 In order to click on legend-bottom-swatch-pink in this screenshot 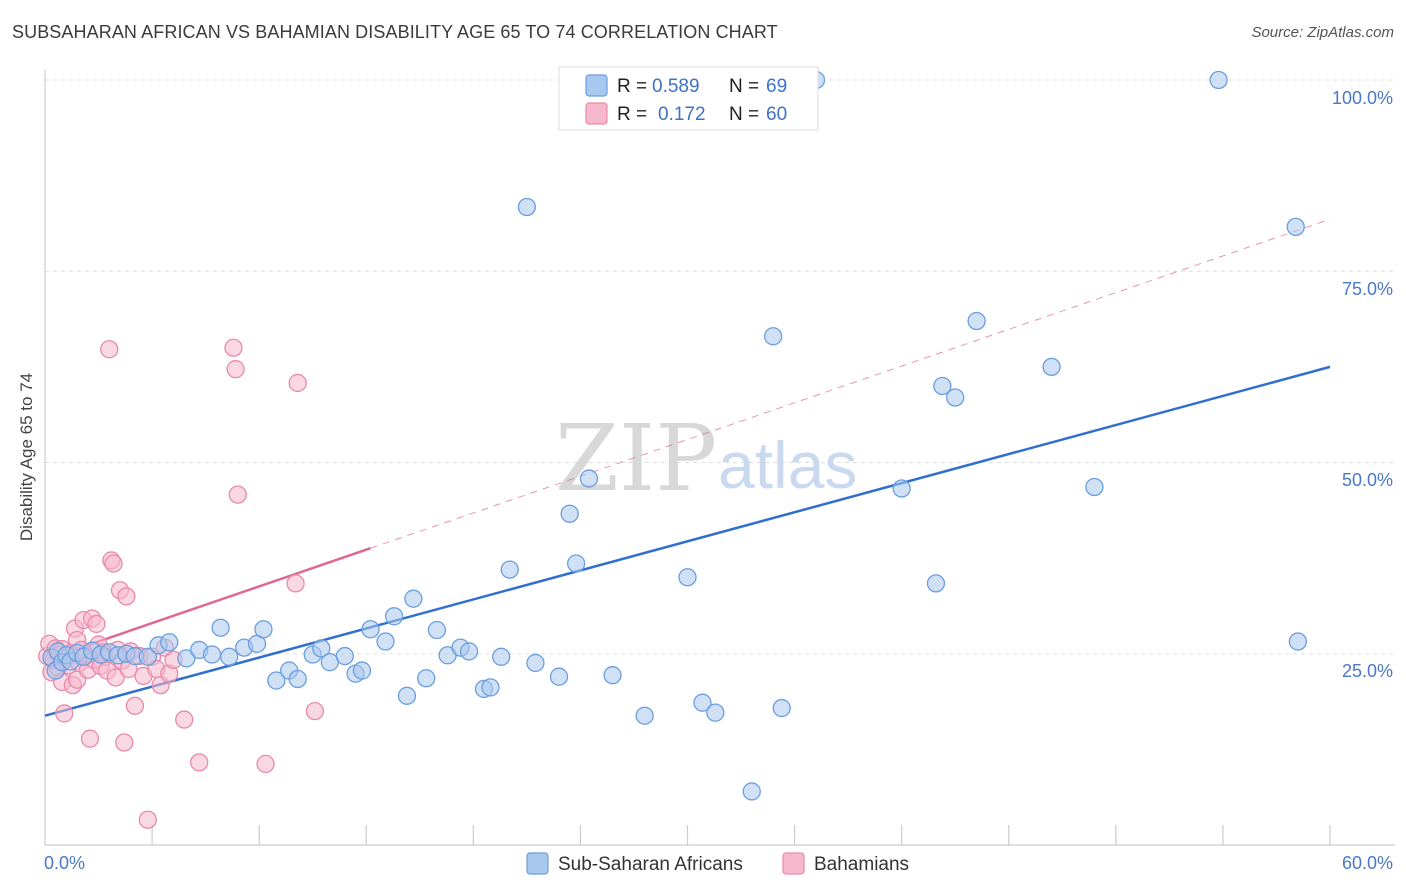, I will do `click(793, 863)`.